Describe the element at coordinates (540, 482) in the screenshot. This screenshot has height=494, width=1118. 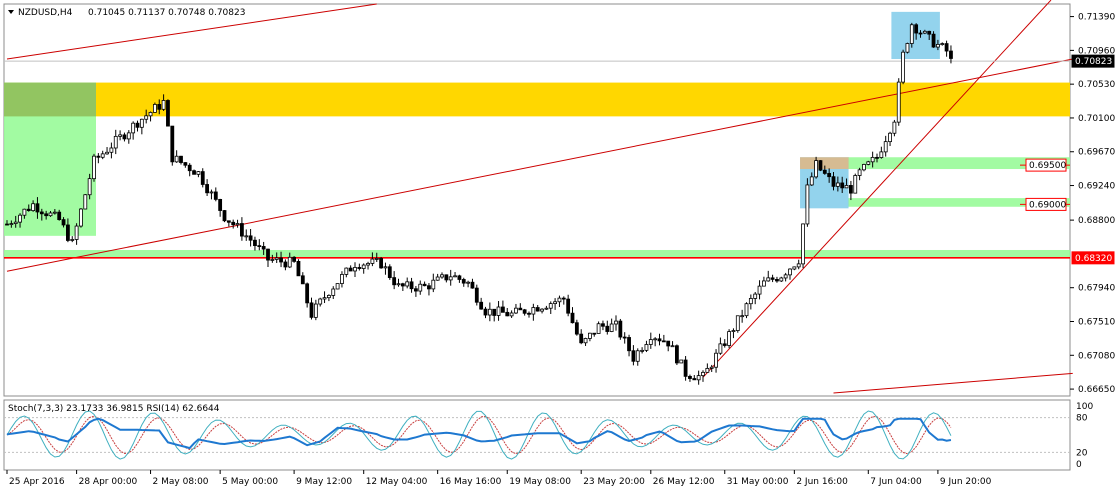
I see `time-tick-label: 19 May 08:00` at that location.